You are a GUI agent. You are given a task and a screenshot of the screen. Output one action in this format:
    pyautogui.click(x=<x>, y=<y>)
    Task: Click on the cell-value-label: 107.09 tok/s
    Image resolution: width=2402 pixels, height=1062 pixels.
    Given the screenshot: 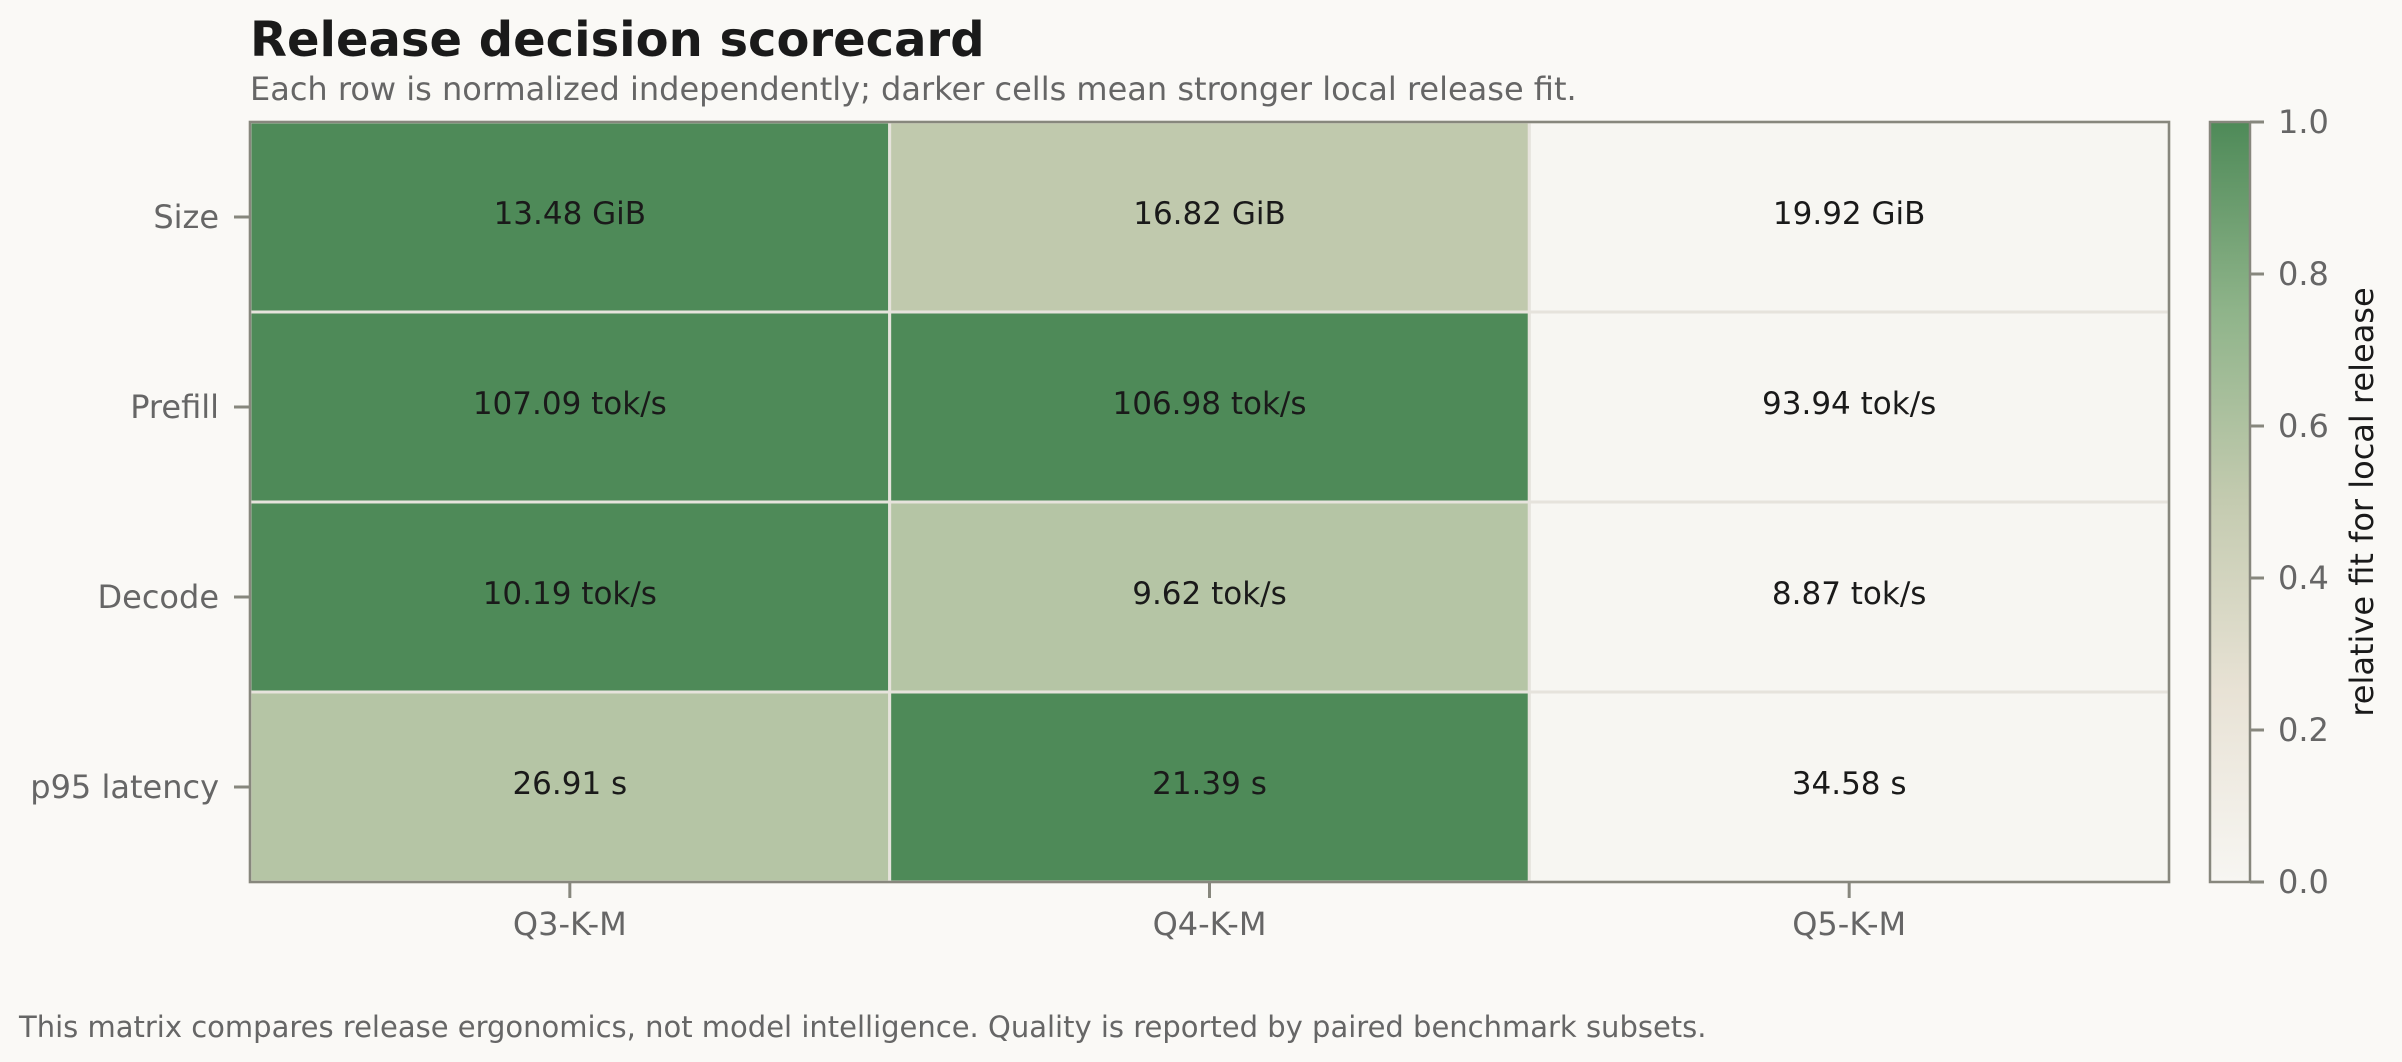 What is the action you would take?
    pyautogui.click(x=570, y=404)
    